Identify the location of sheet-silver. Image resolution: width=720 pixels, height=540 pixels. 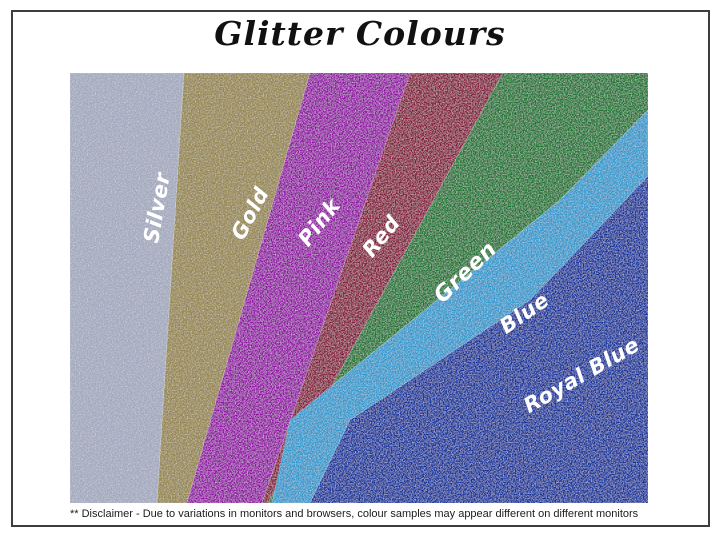
(127, 288).